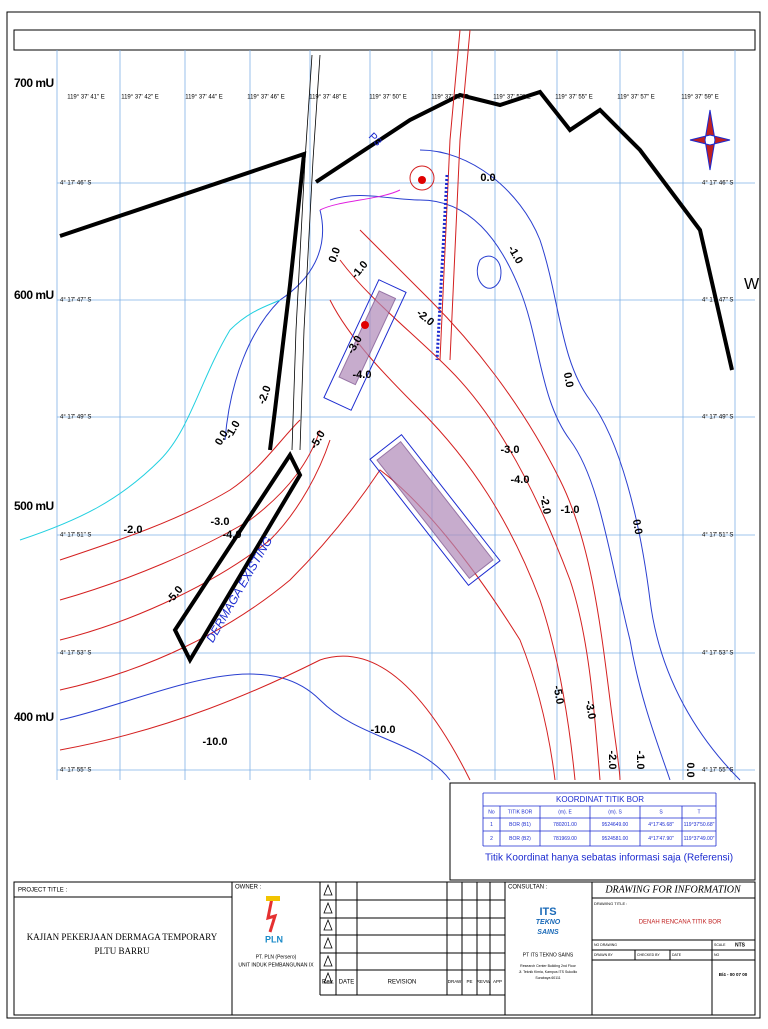  What do you see at coordinates (717, 955) in the screenshot?
I see `field-label: NO` at bounding box center [717, 955].